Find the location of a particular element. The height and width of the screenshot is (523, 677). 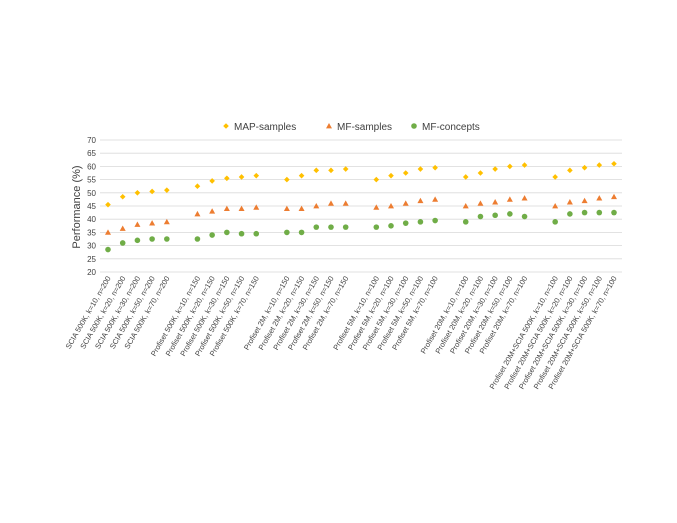

y-tick-label: 20 is located at coordinates (91, 272).